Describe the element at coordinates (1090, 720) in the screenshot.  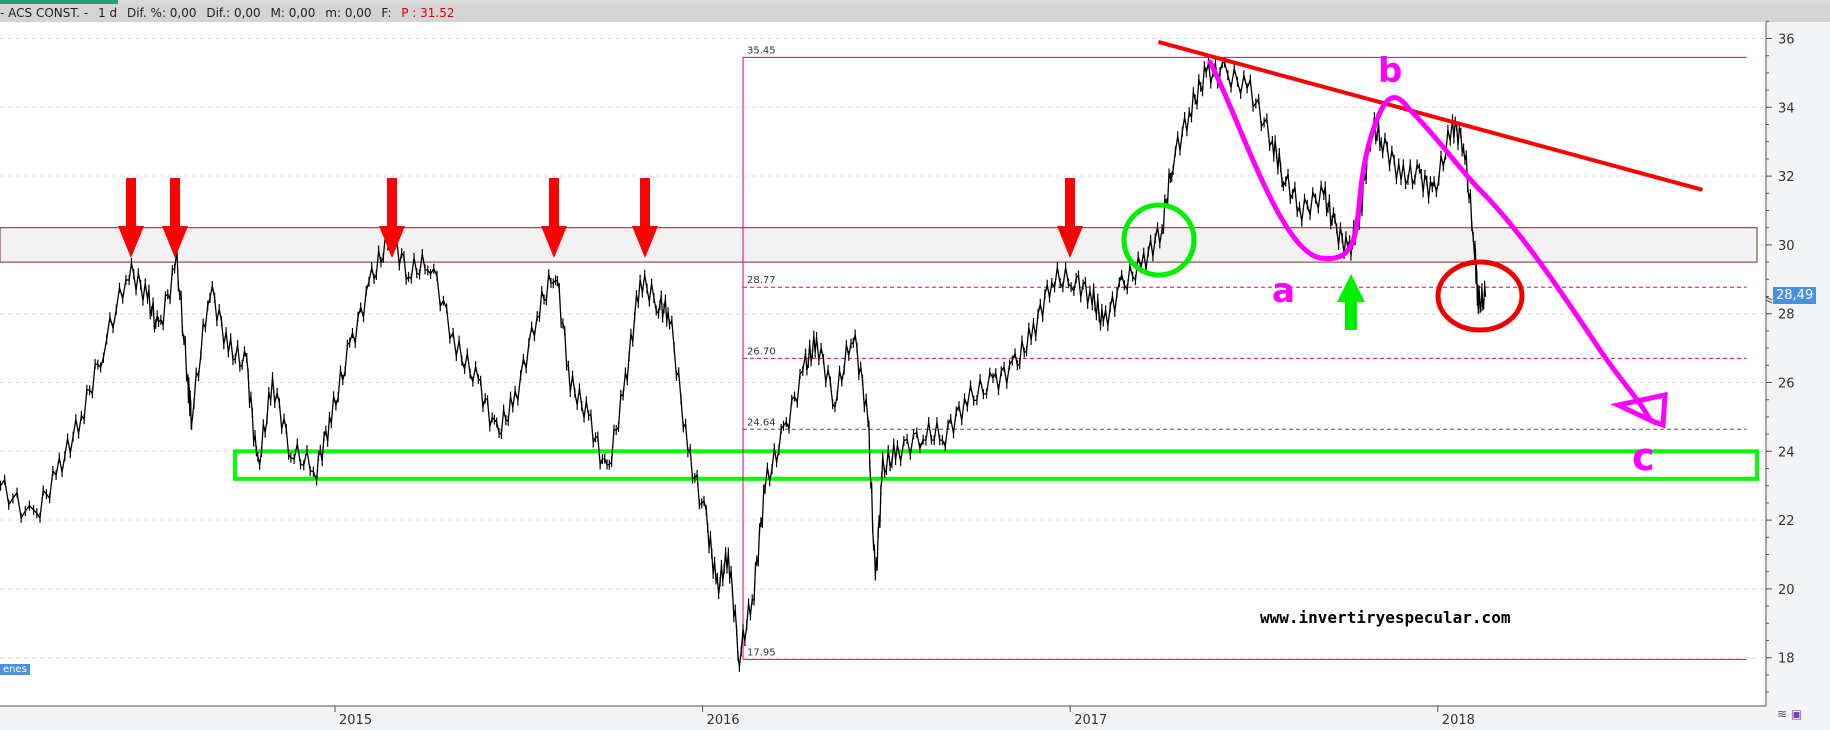
I see `x-tick-label: 2017` at that location.